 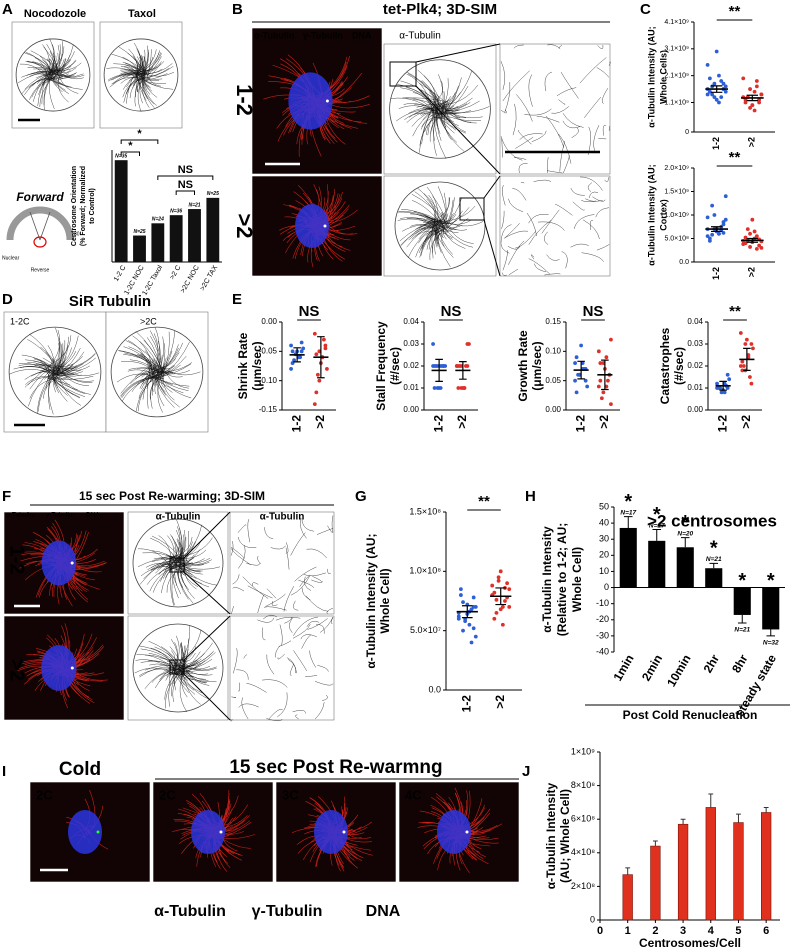 I want to click on stain-label: α-Tubulin, so click(x=274, y=35).